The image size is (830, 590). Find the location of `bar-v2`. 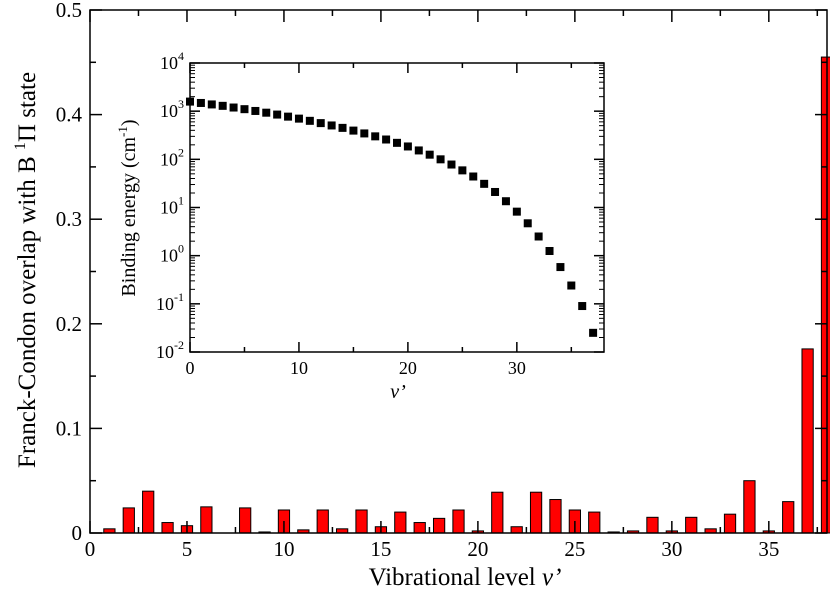

bar-v2 is located at coordinates (148, 512).